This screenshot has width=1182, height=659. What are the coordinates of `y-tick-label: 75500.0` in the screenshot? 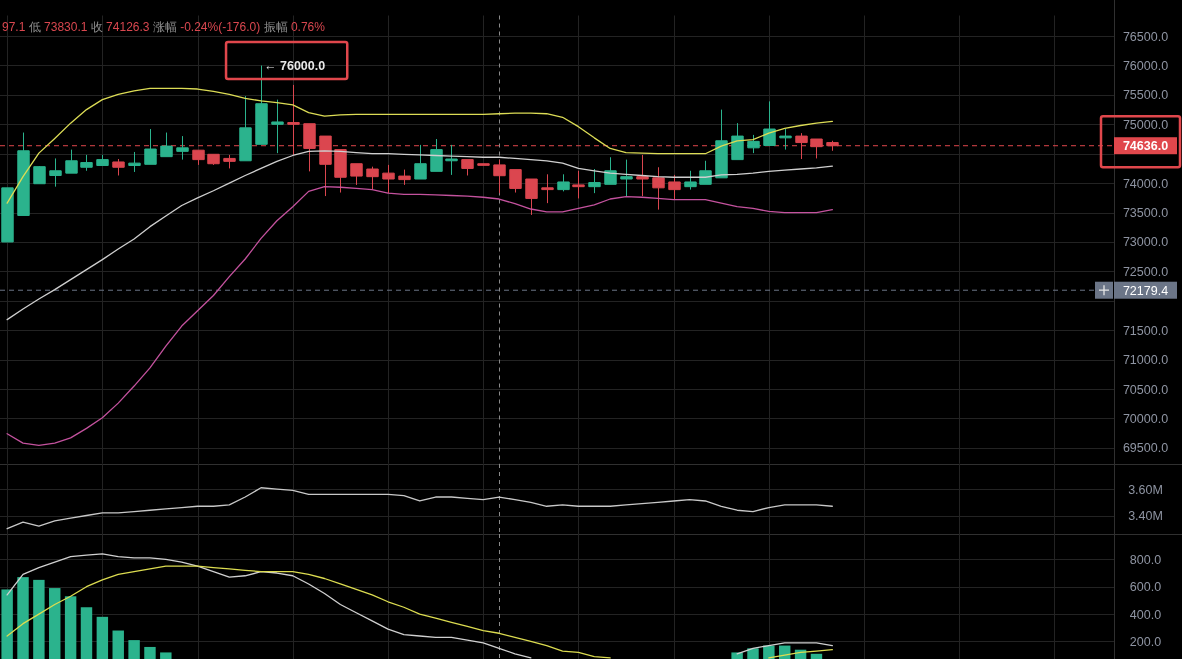 It's located at (1145, 95).